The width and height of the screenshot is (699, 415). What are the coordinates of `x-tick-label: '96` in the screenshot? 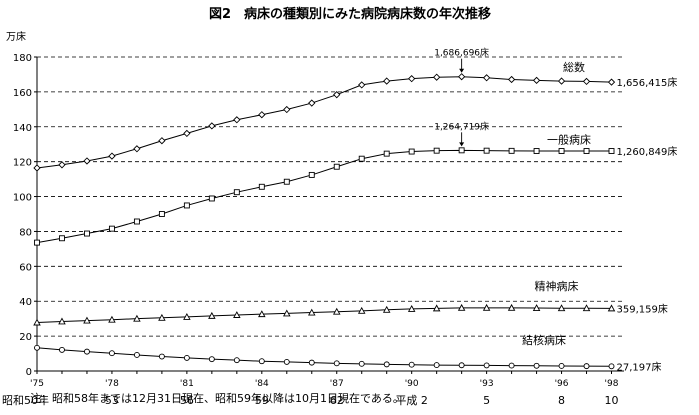 It's located at (562, 384).